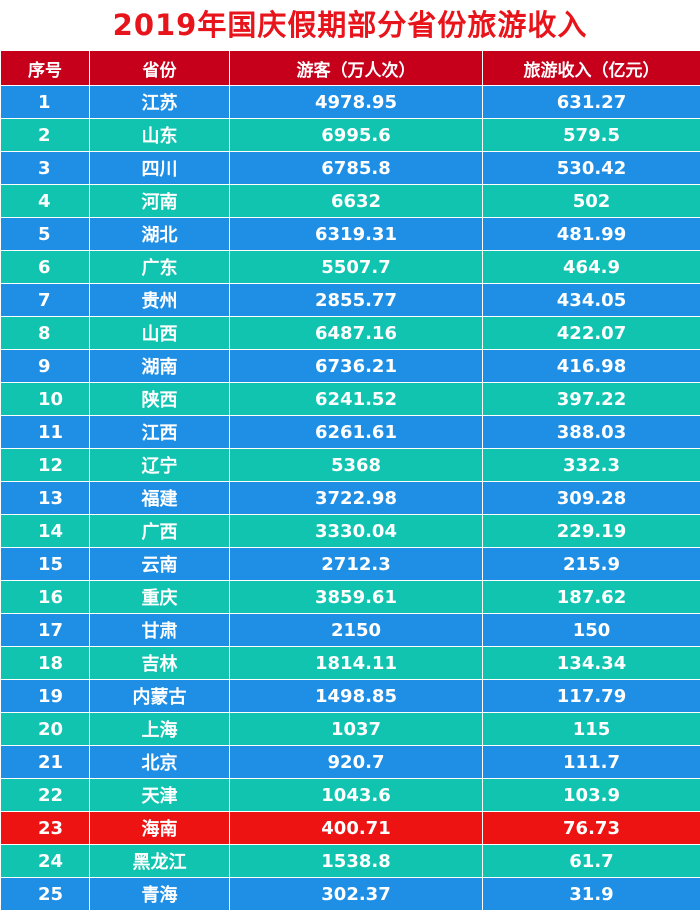 The width and height of the screenshot is (700, 918). What do you see at coordinates (591, 399) in the screenshot?
I see `cell-revenue: 397.22` at bounding box center [591, 399].